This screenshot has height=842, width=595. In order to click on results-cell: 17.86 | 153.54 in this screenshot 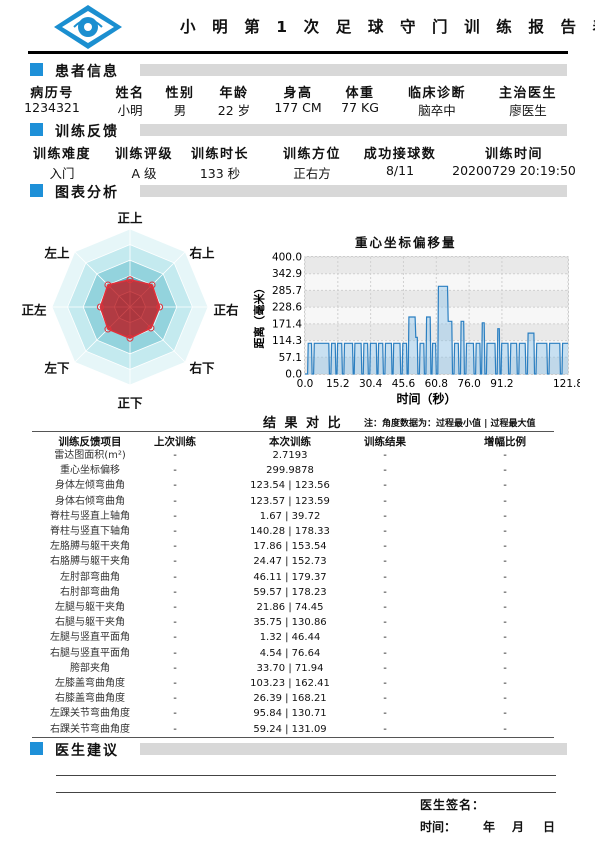, I will do `click(290, 547)`.